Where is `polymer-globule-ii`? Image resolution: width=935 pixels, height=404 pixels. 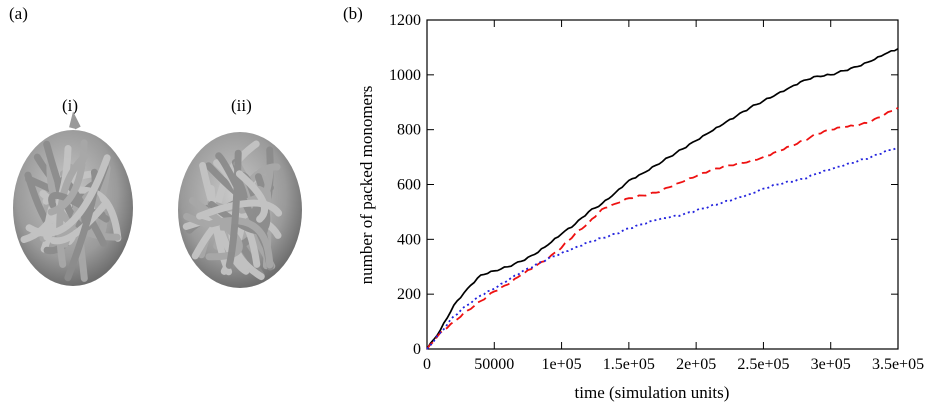 polymer-globule-ii is located at coordinates (240, 210).